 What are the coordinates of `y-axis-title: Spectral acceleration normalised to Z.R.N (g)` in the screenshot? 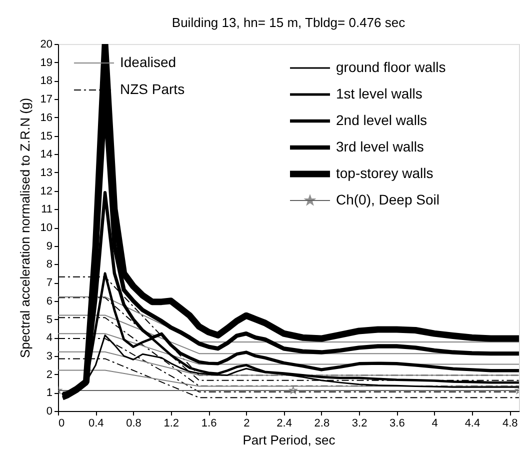 It's located at (24, 228).